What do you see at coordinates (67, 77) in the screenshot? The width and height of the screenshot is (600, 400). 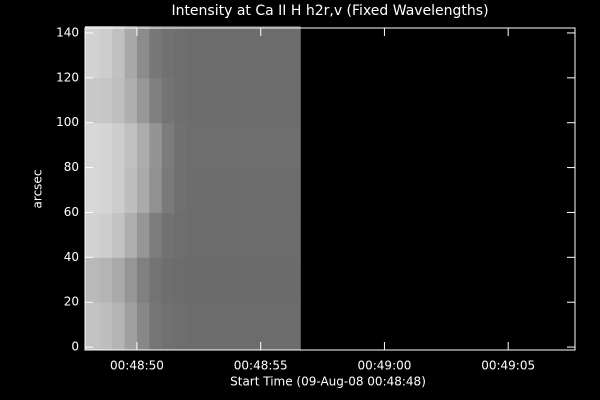 I see `y-tick-label: 120` at bounding box center [67, 77].